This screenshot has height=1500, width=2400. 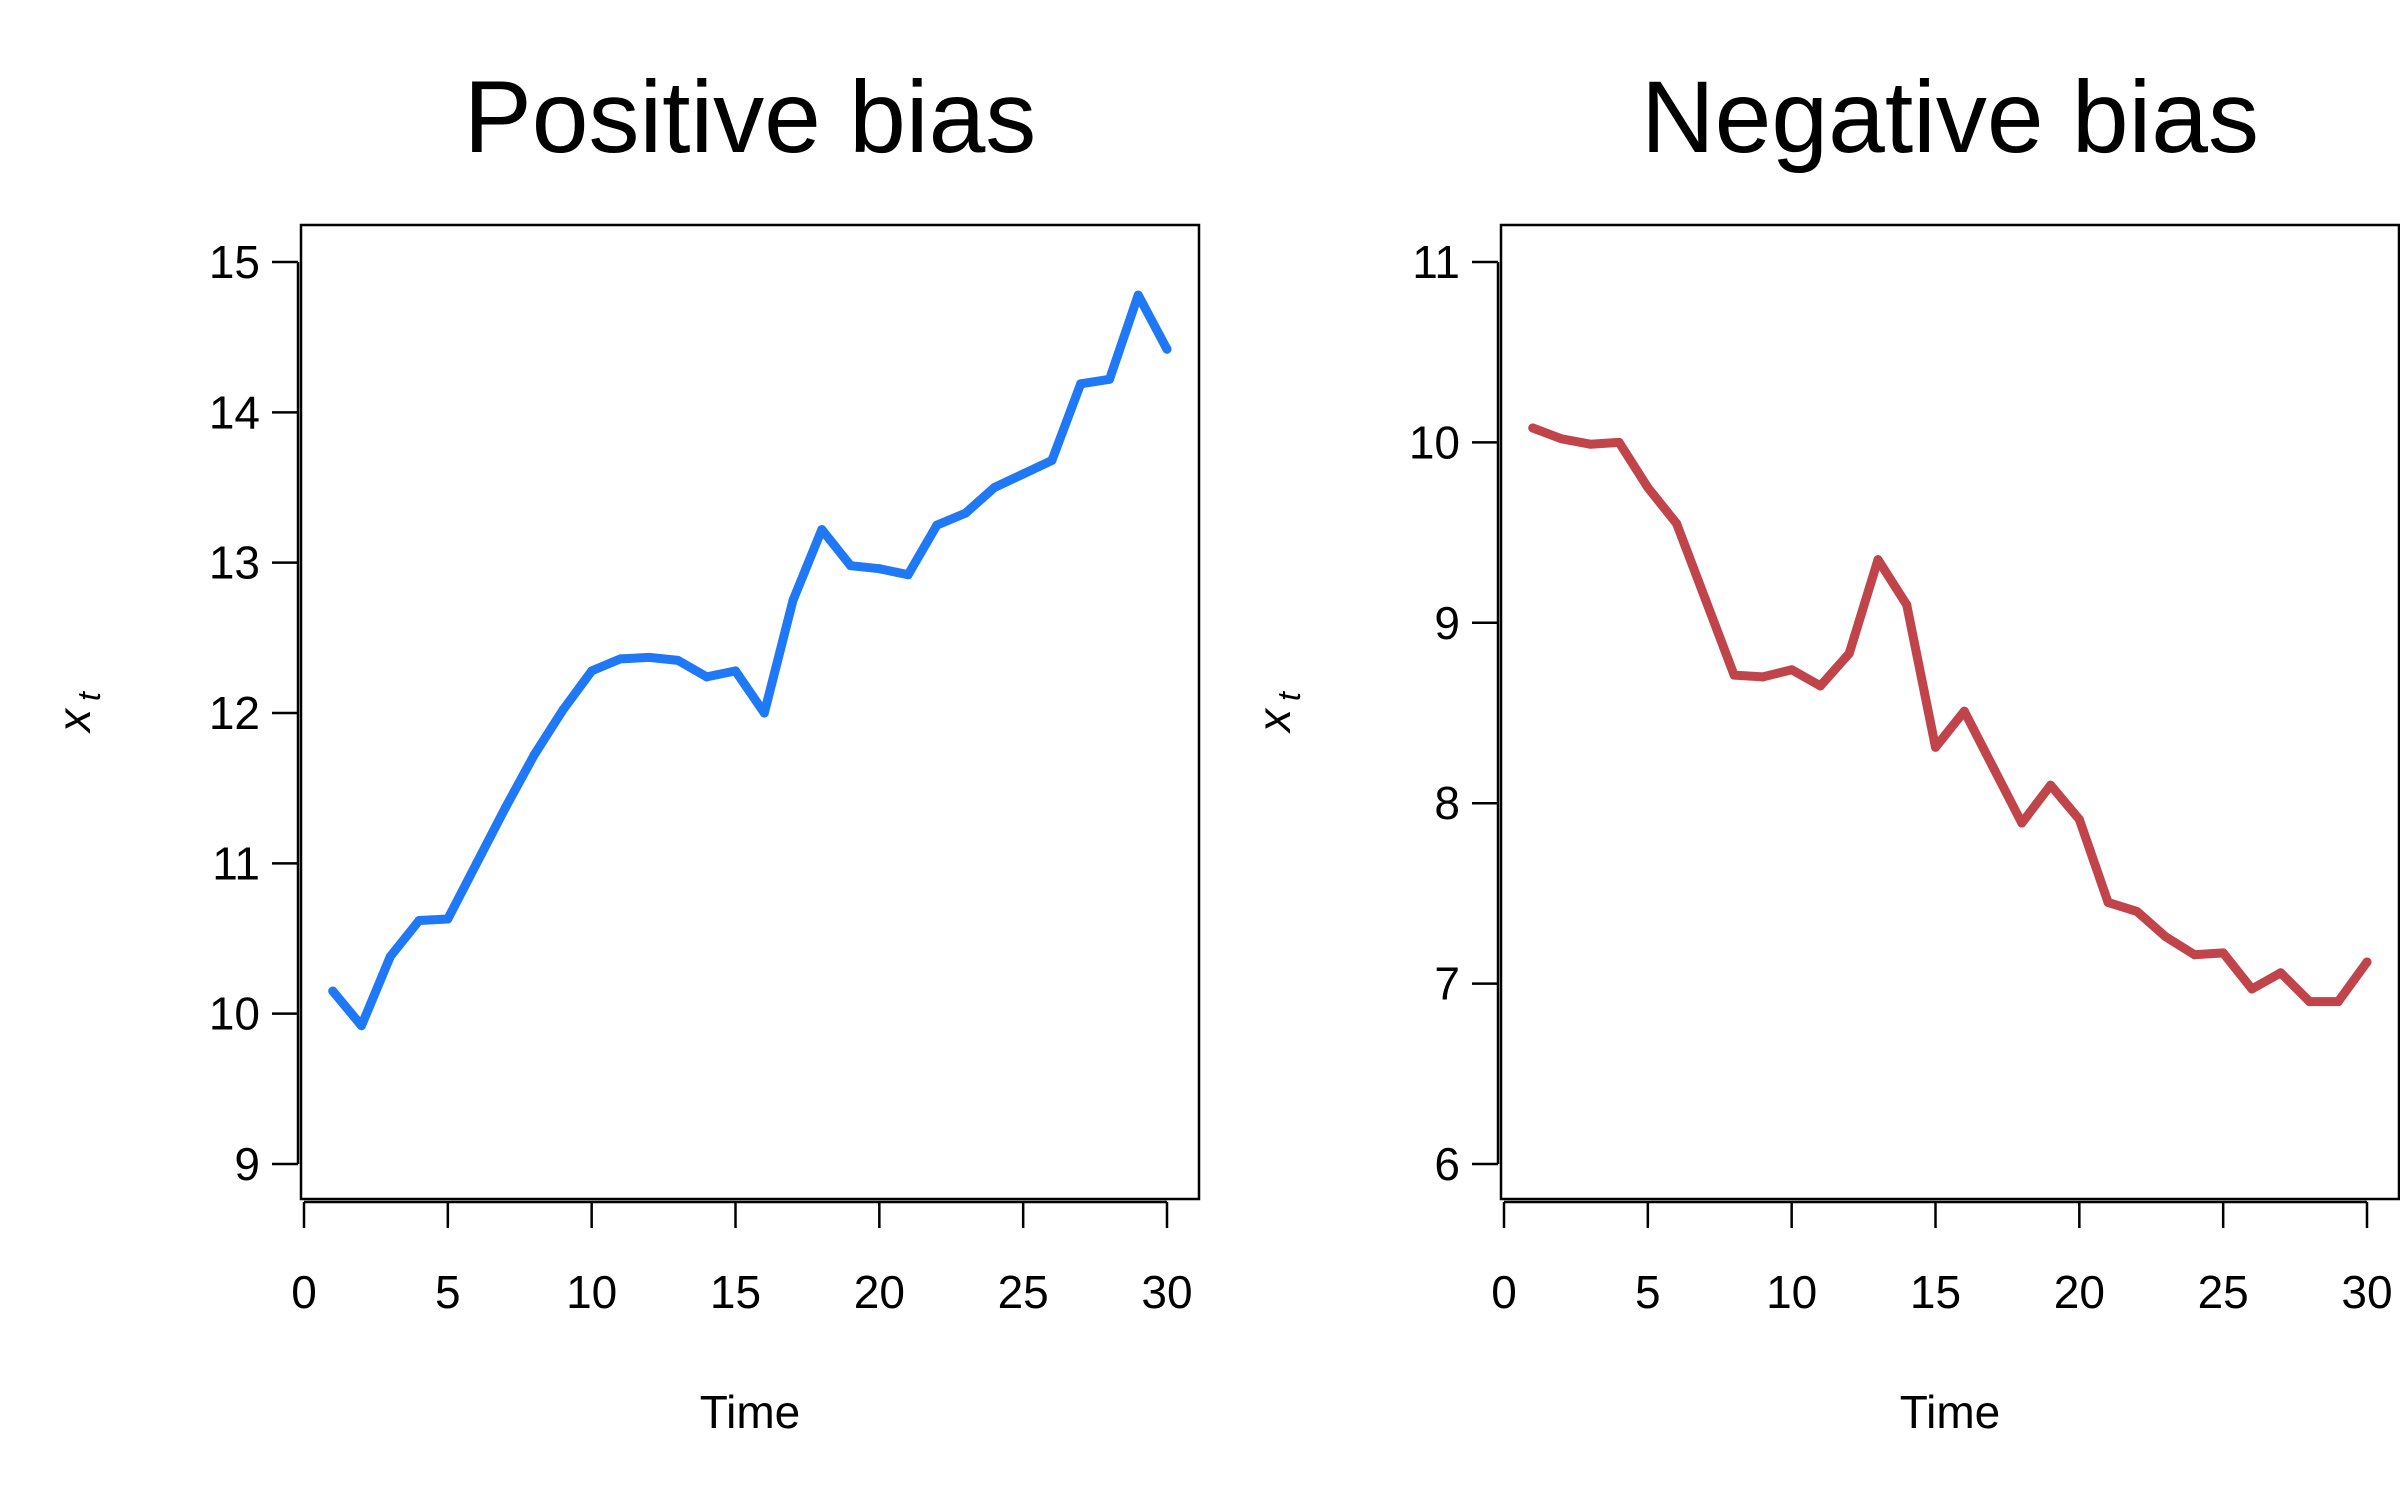 What do you see at coordinates (1950, 117) in the screenshot?
I see `chart-title: Negative bias` at bounding box center [1950, 117].